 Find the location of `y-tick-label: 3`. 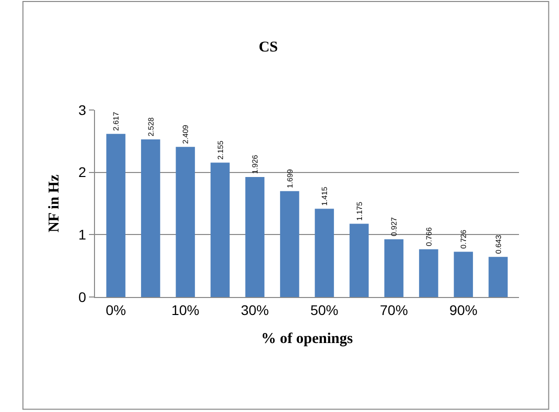

y-tick-label: 3 is located at coordinates (82, 110).